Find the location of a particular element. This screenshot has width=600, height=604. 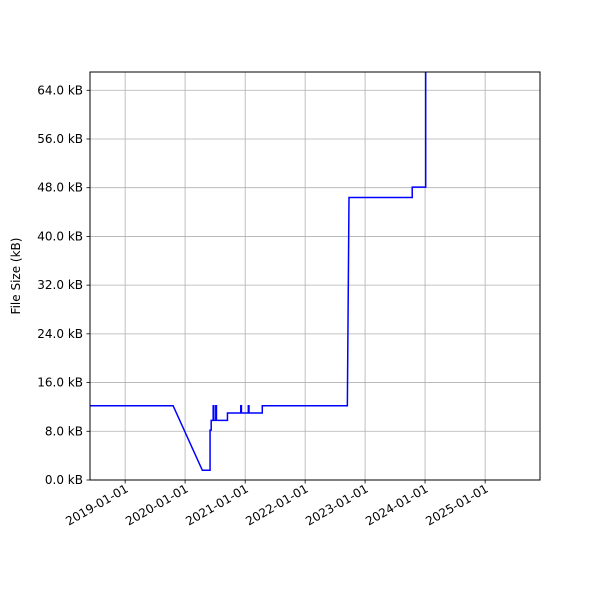

y-tick-label: 8.0 kB is located at coordinates (64, 431).